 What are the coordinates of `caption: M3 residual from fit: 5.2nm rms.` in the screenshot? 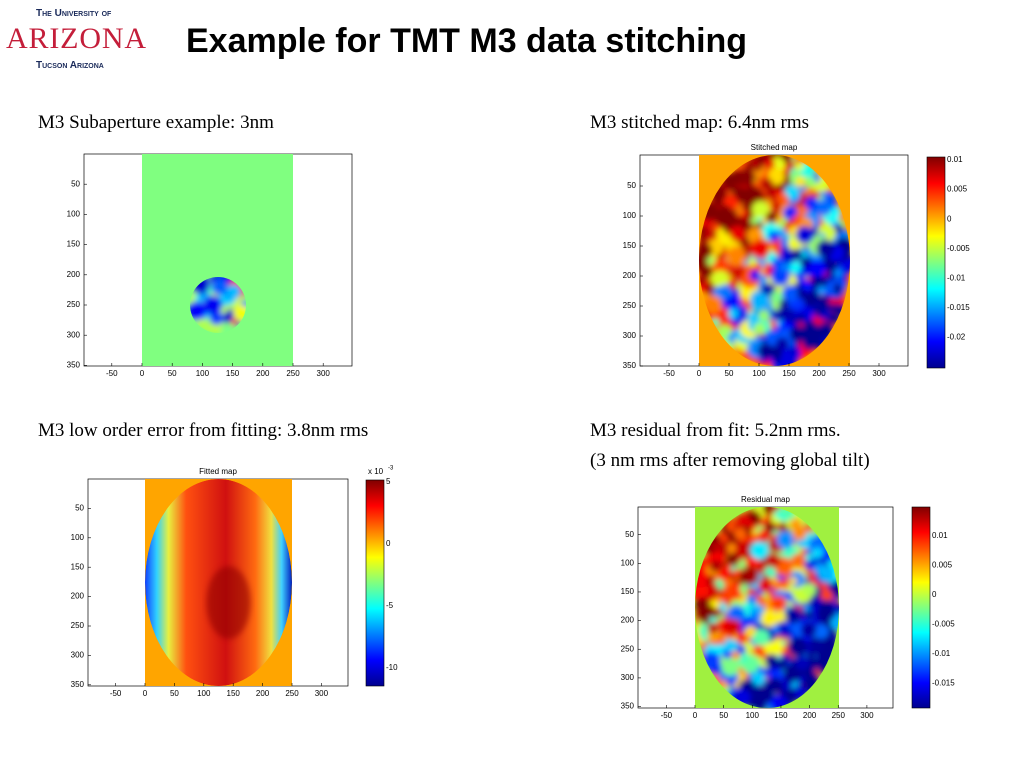 It's located at (715, 430).